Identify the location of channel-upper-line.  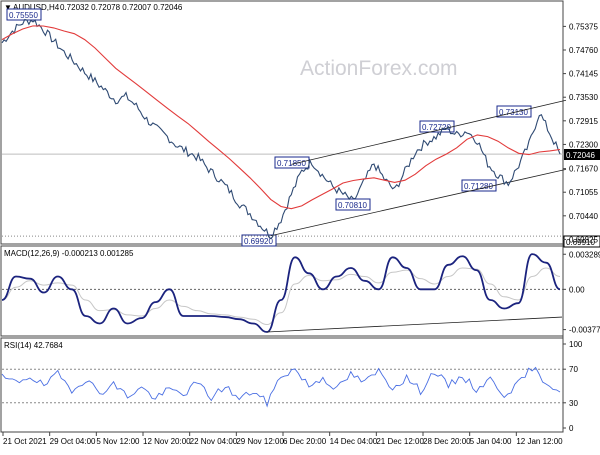
(429, 132).